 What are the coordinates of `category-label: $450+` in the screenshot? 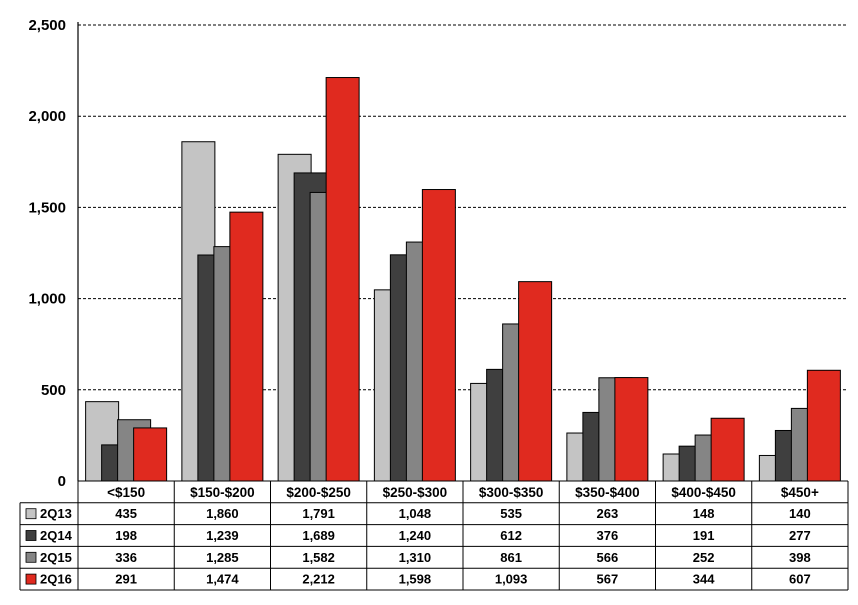 It's located at (800, 492).